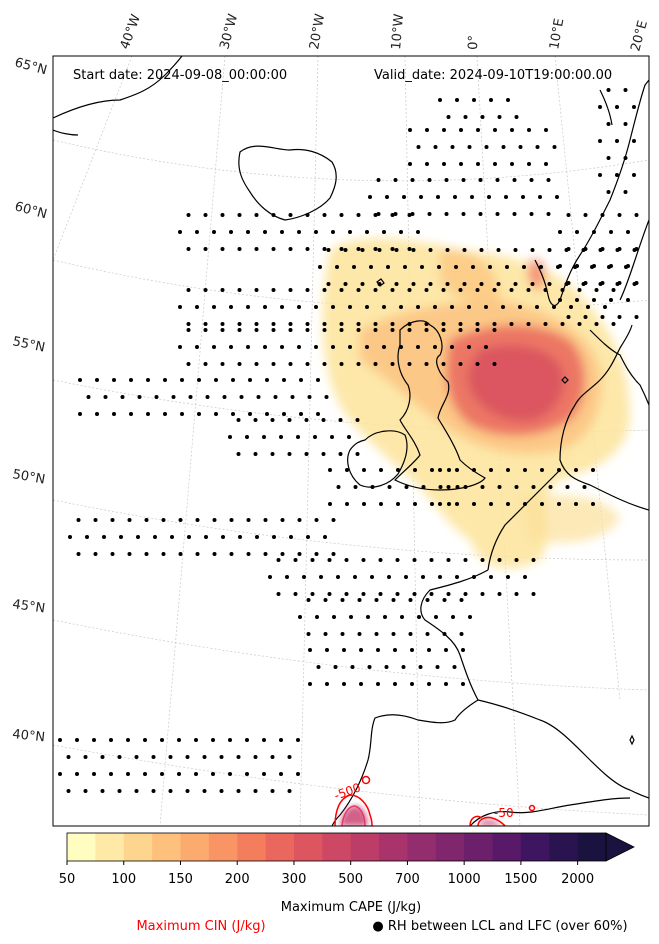  What do you see at coordinates (337, 847) in the screenshot?
I see `colorbar-cells` at bounding box center [337, 847].